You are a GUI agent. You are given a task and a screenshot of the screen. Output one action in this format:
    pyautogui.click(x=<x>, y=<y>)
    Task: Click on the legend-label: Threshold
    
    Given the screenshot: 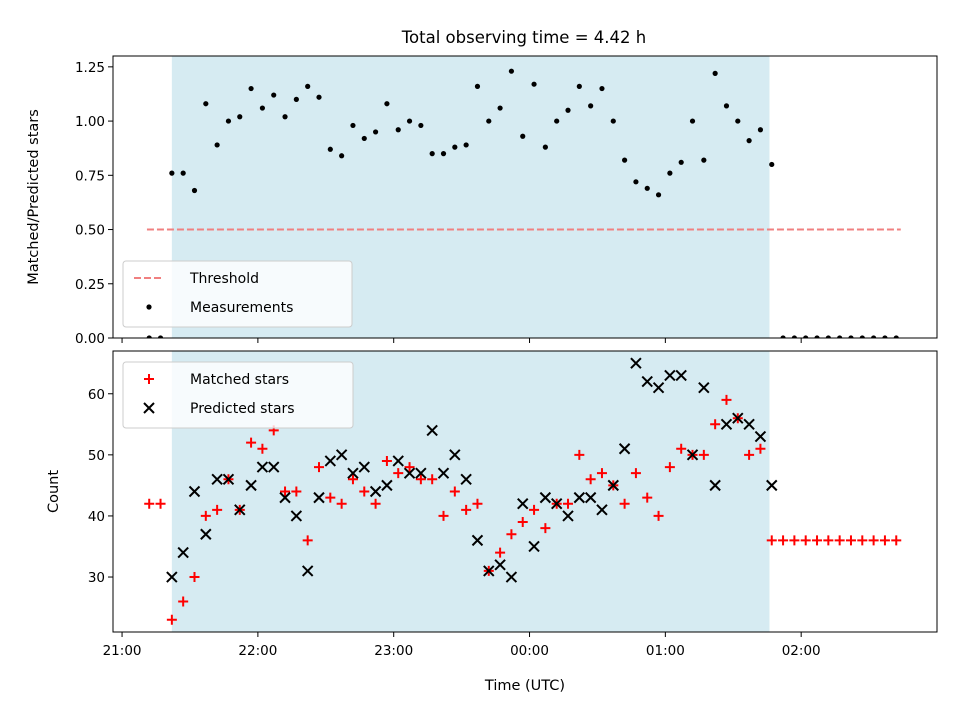 What is the action you would take?
    pyautogui.click(x=224, y=279)
    